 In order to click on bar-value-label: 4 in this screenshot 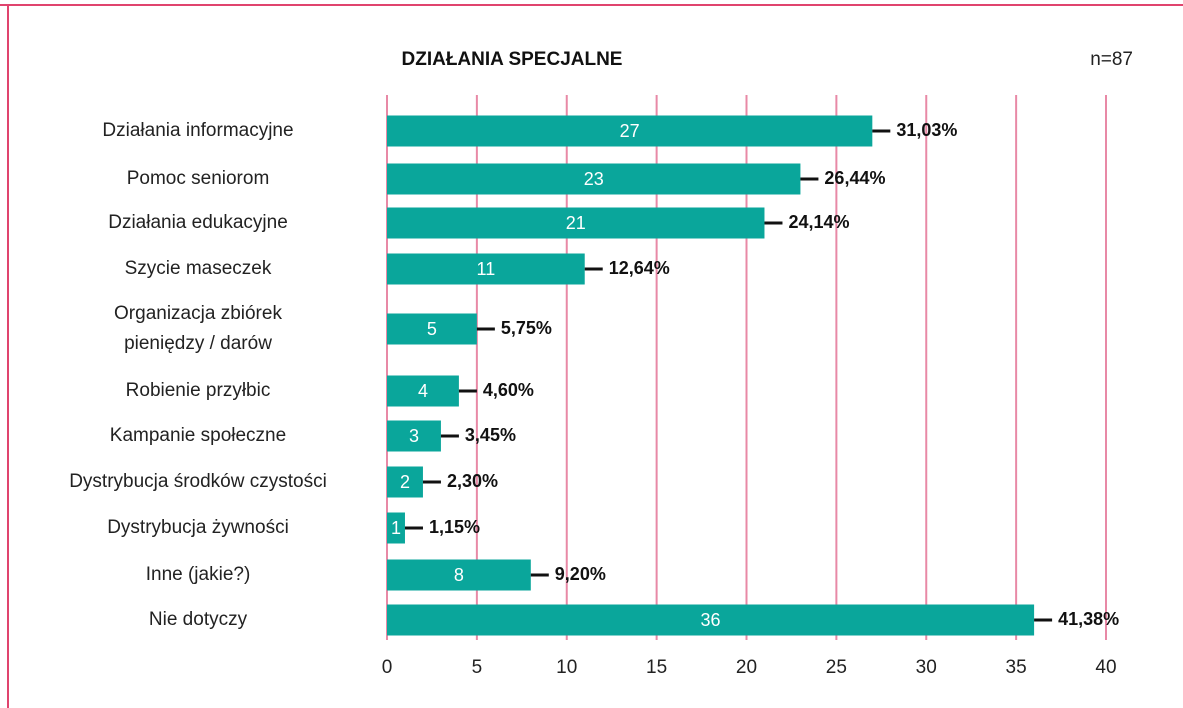, I will do `click(423, 391)`.